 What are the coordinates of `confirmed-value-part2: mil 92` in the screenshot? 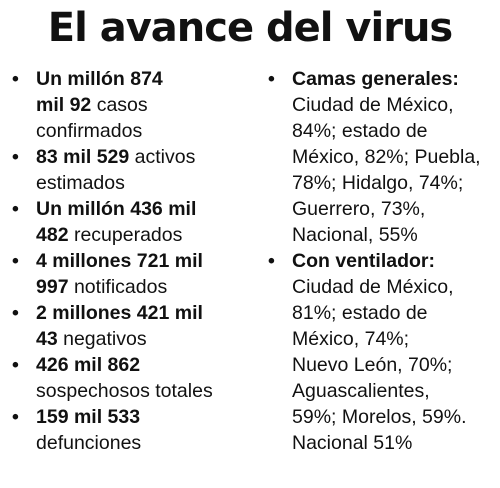 It's located at (64, 105).